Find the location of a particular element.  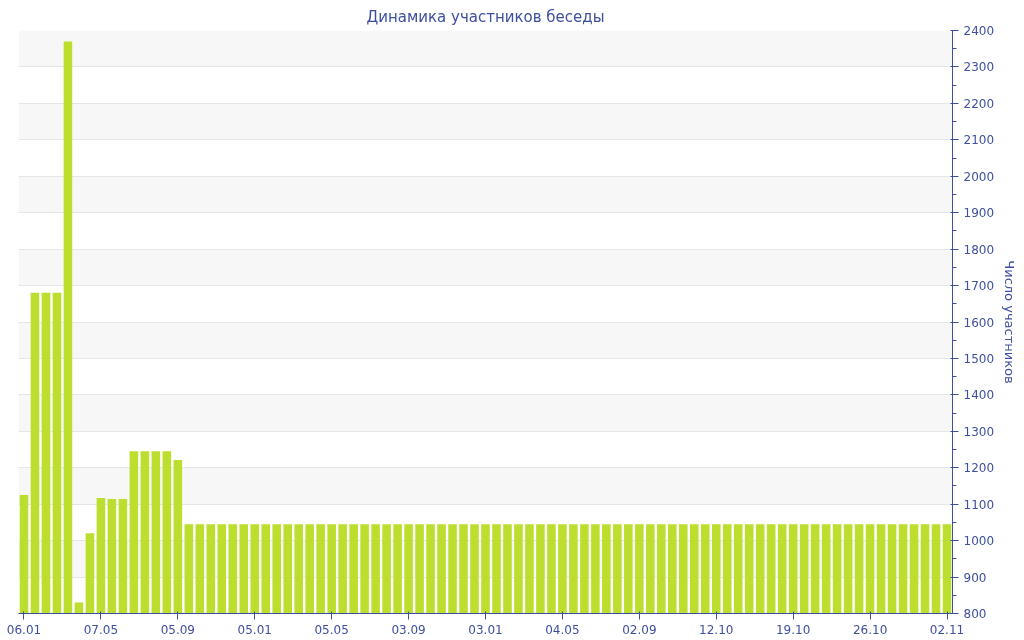

y-tick-label: 1100 is located at coordinates (979, 504).